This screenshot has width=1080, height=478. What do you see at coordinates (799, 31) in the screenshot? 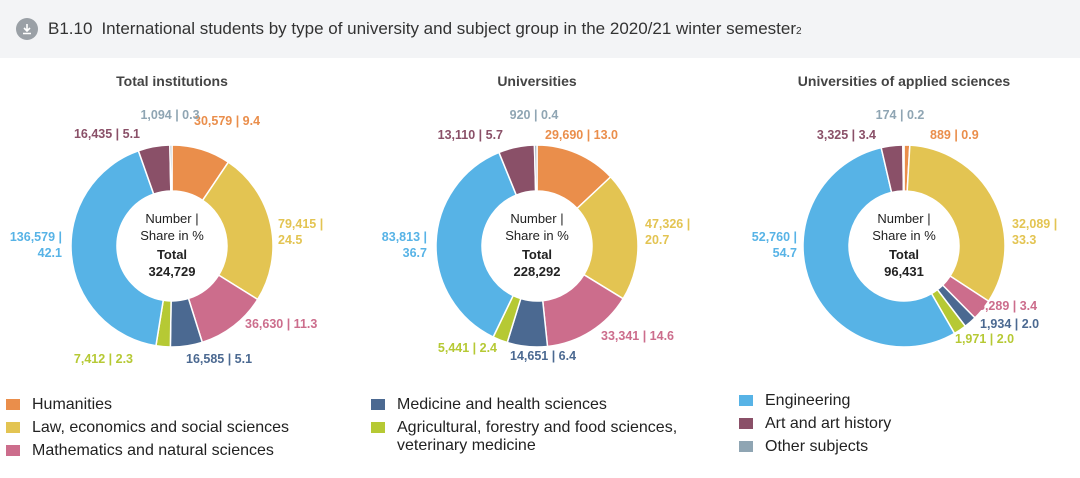
I see `footnote-marker: 2` at bounding box center [799, 31].